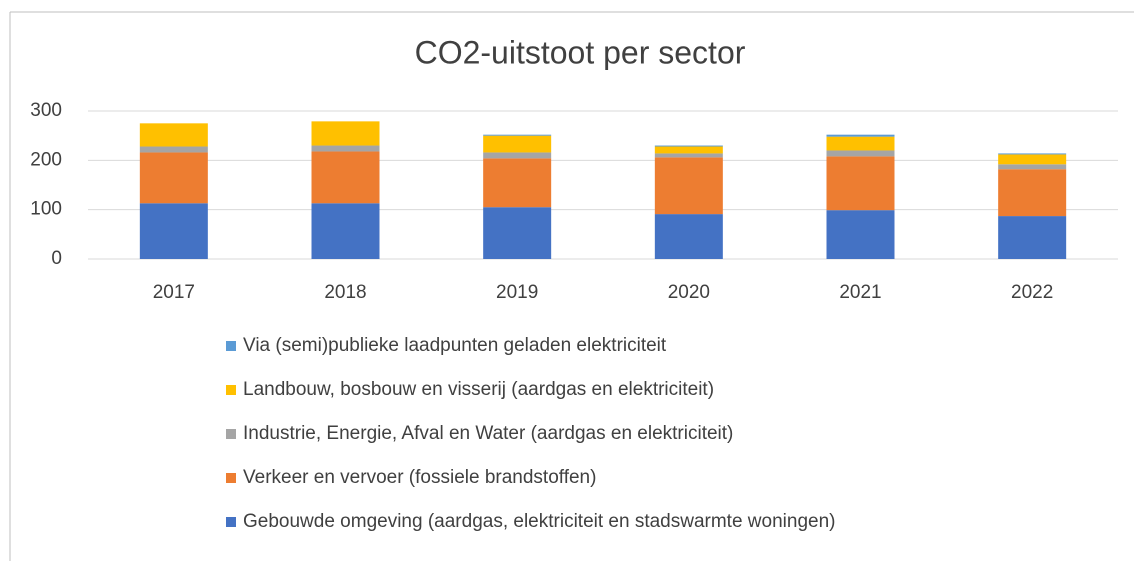  What do you see at coordinates (580, 52) in the screenshot?
I see `chart-title: CO2-uitstoot per sector` at bounding box center [580, 52].